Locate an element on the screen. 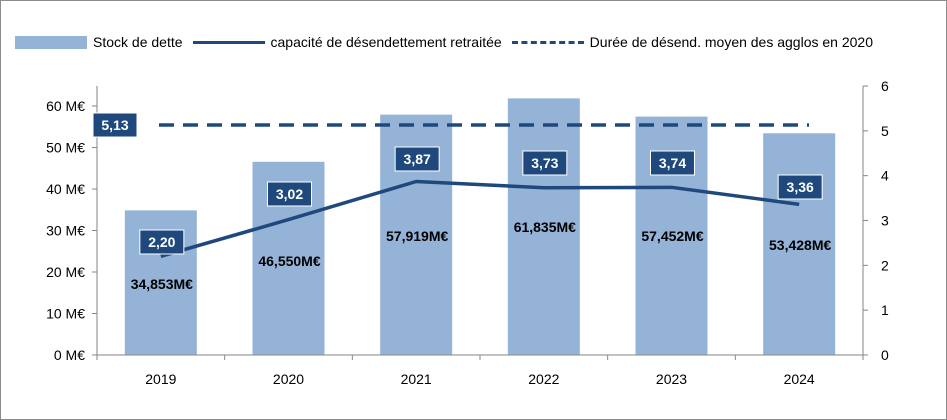 The height and width of the screenshot is (420, 947). bar-value-label: 57,452M€ is located at coordinates (672, 236).